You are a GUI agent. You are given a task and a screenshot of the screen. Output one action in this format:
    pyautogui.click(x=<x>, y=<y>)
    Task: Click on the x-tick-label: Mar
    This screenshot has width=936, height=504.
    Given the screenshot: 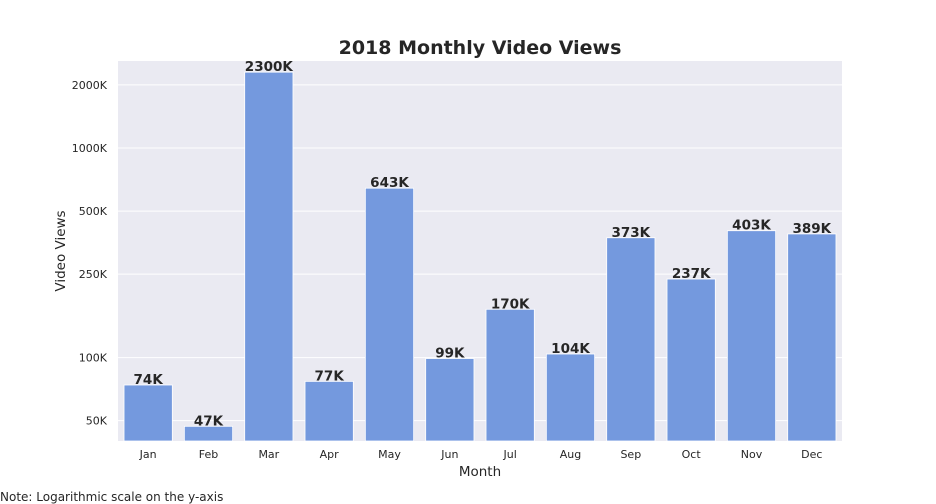 What is the action you would take?
    pyautogui.click(x=268, y=454)
    